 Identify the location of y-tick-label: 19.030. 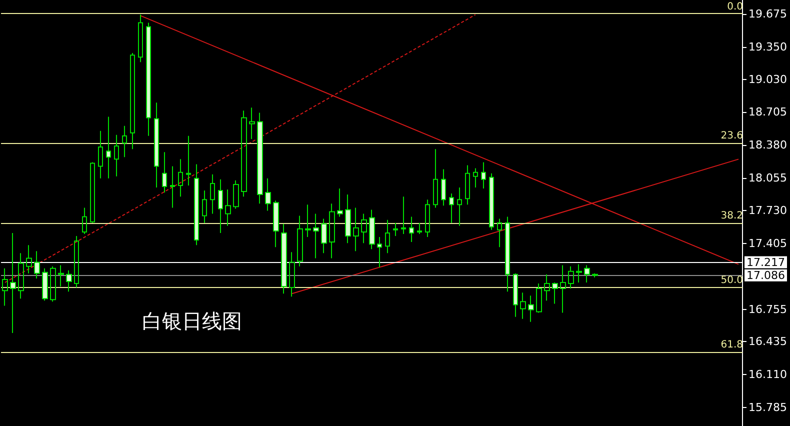
(768, 79).